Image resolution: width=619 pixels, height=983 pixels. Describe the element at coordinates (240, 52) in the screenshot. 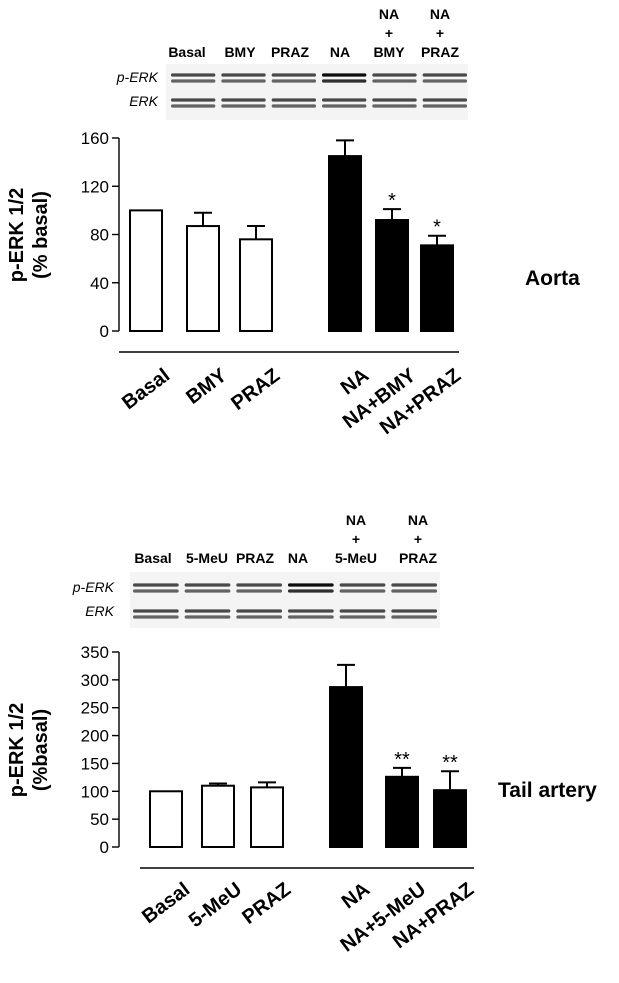

I see `aorta-blot-lane-2-line-1: BMY` at that location.